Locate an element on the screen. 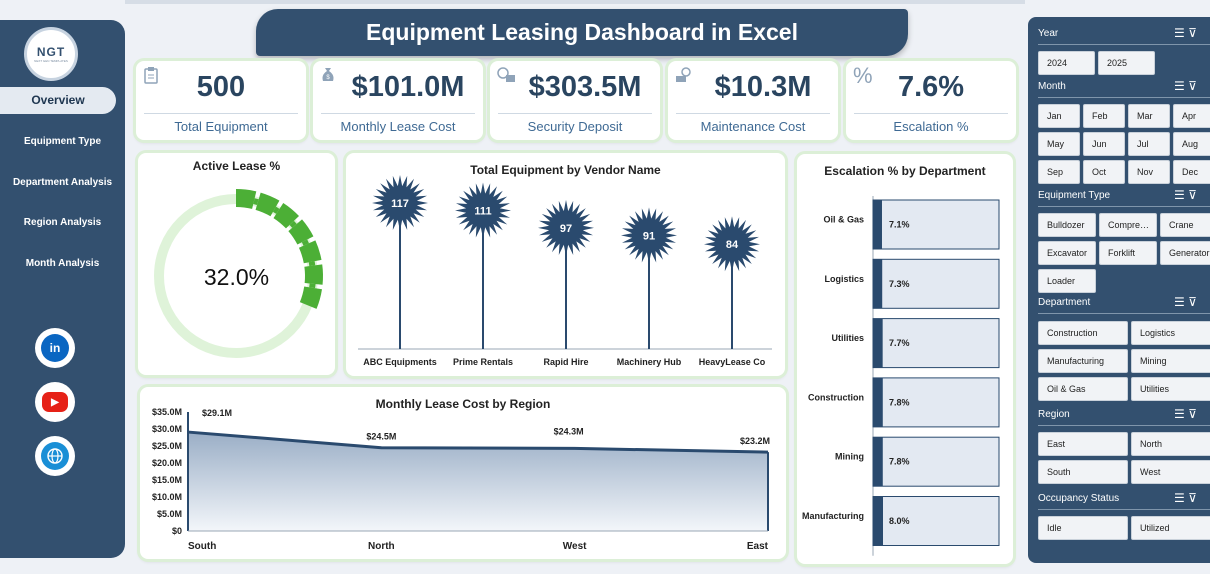 The height and width of the screenshot is (574, 1210). kpi-value: $303.5M is located at coordinates (585, 87).